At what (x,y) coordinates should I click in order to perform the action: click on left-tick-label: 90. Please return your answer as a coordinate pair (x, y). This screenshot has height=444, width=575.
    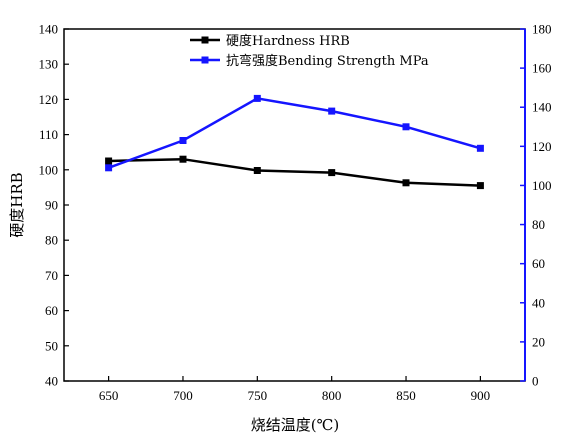
    Looking at the image, I should click on (51, 205).